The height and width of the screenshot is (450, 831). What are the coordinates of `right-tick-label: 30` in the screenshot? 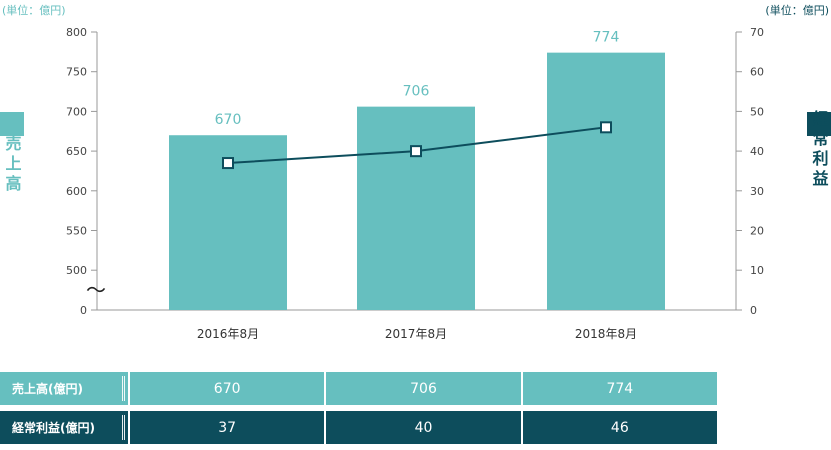 It's located at (757, 191).